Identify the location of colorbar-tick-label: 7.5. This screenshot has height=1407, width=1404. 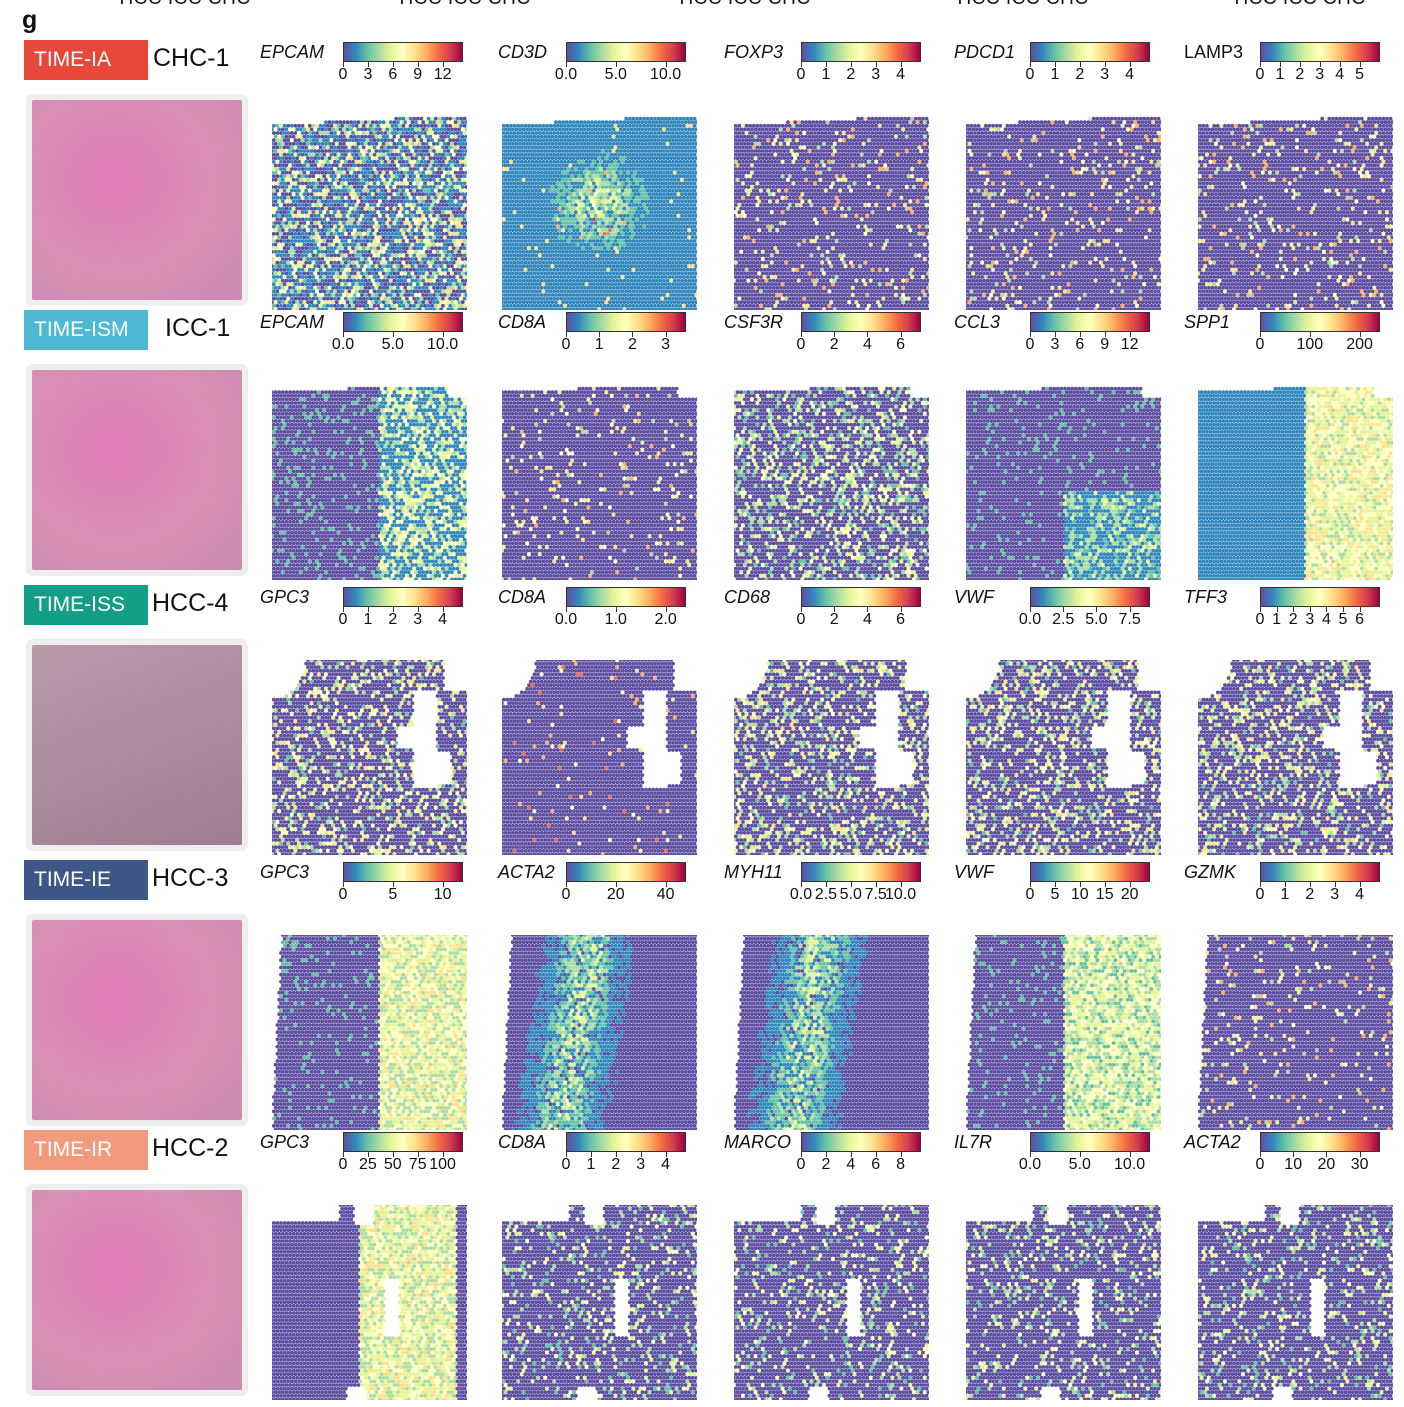
(876, 895).